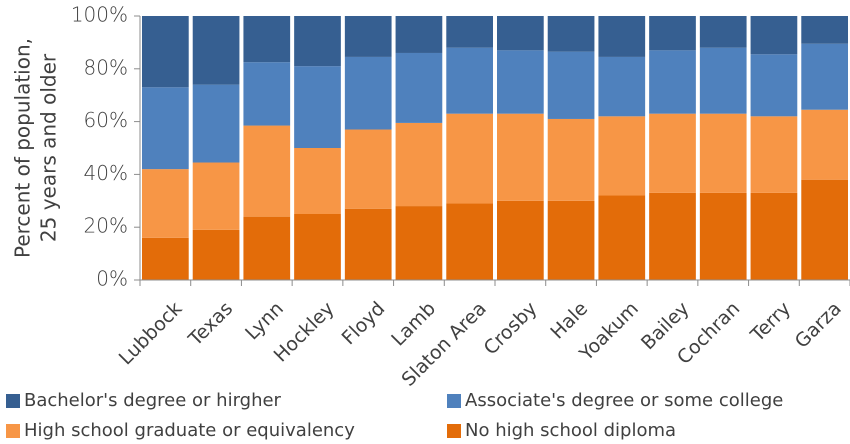 This screenshot has width=850, height=444. I want to click on y-tick-label: 0%, so click(112, 279).